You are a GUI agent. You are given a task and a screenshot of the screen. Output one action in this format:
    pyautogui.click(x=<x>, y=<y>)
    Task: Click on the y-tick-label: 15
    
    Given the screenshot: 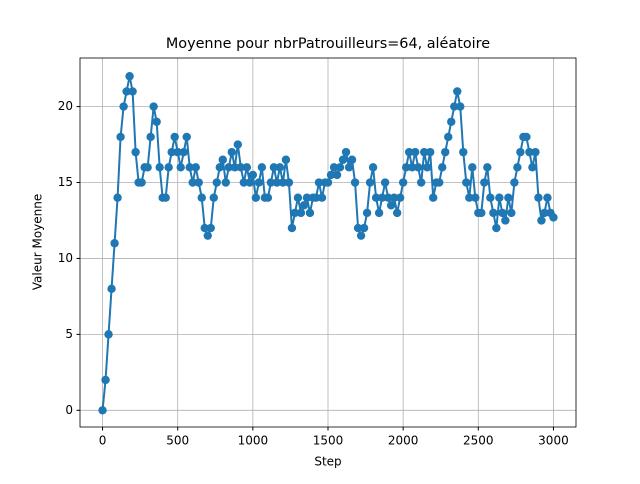 What is the action you would take?
    pyautogui.click(x=65, y=182)
    